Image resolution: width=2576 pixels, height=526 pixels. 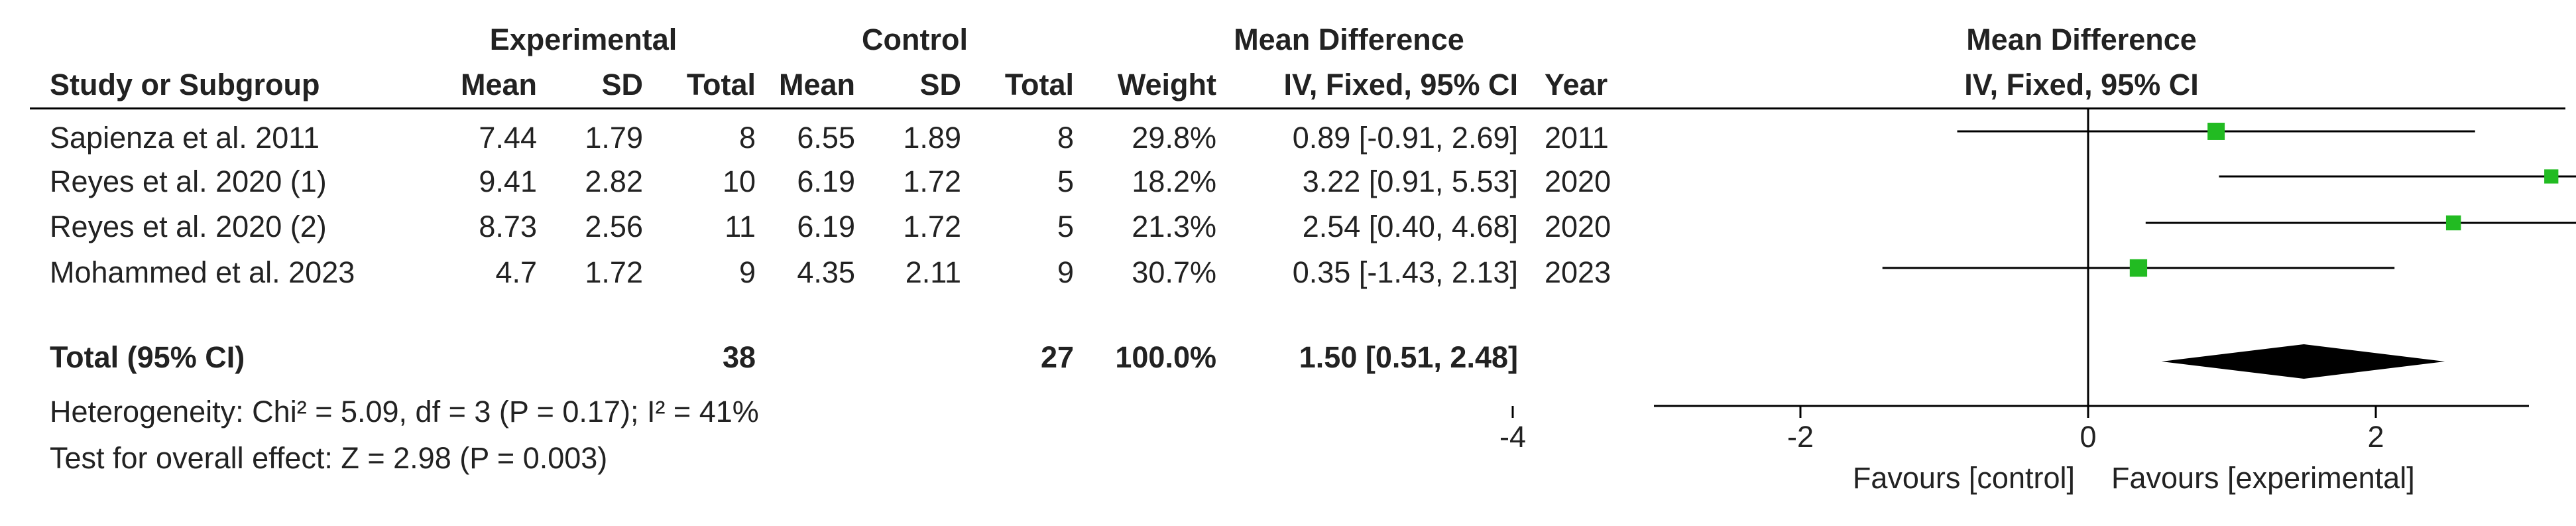 What do you see at coordinates (2081, 40) in the screenshot?
I see `plot-title: Mean Difference` at bounding box center [2081, 40].